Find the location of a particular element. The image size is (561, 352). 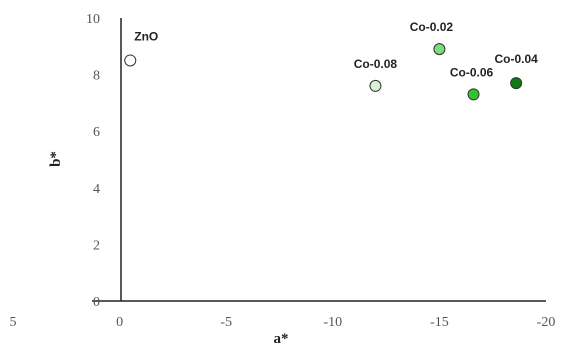

y-tick-label: 10 is located at coordinates (93, 19).